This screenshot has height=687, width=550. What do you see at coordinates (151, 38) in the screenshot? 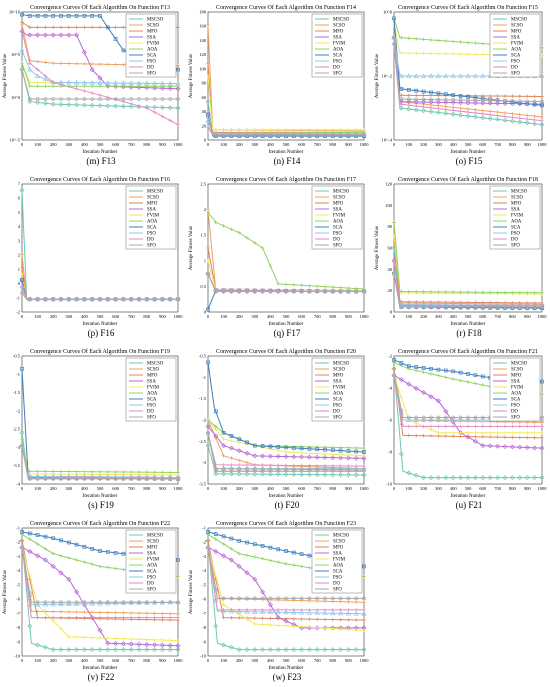
I see `legend-label: SSA` at bounding box center [151, 38].